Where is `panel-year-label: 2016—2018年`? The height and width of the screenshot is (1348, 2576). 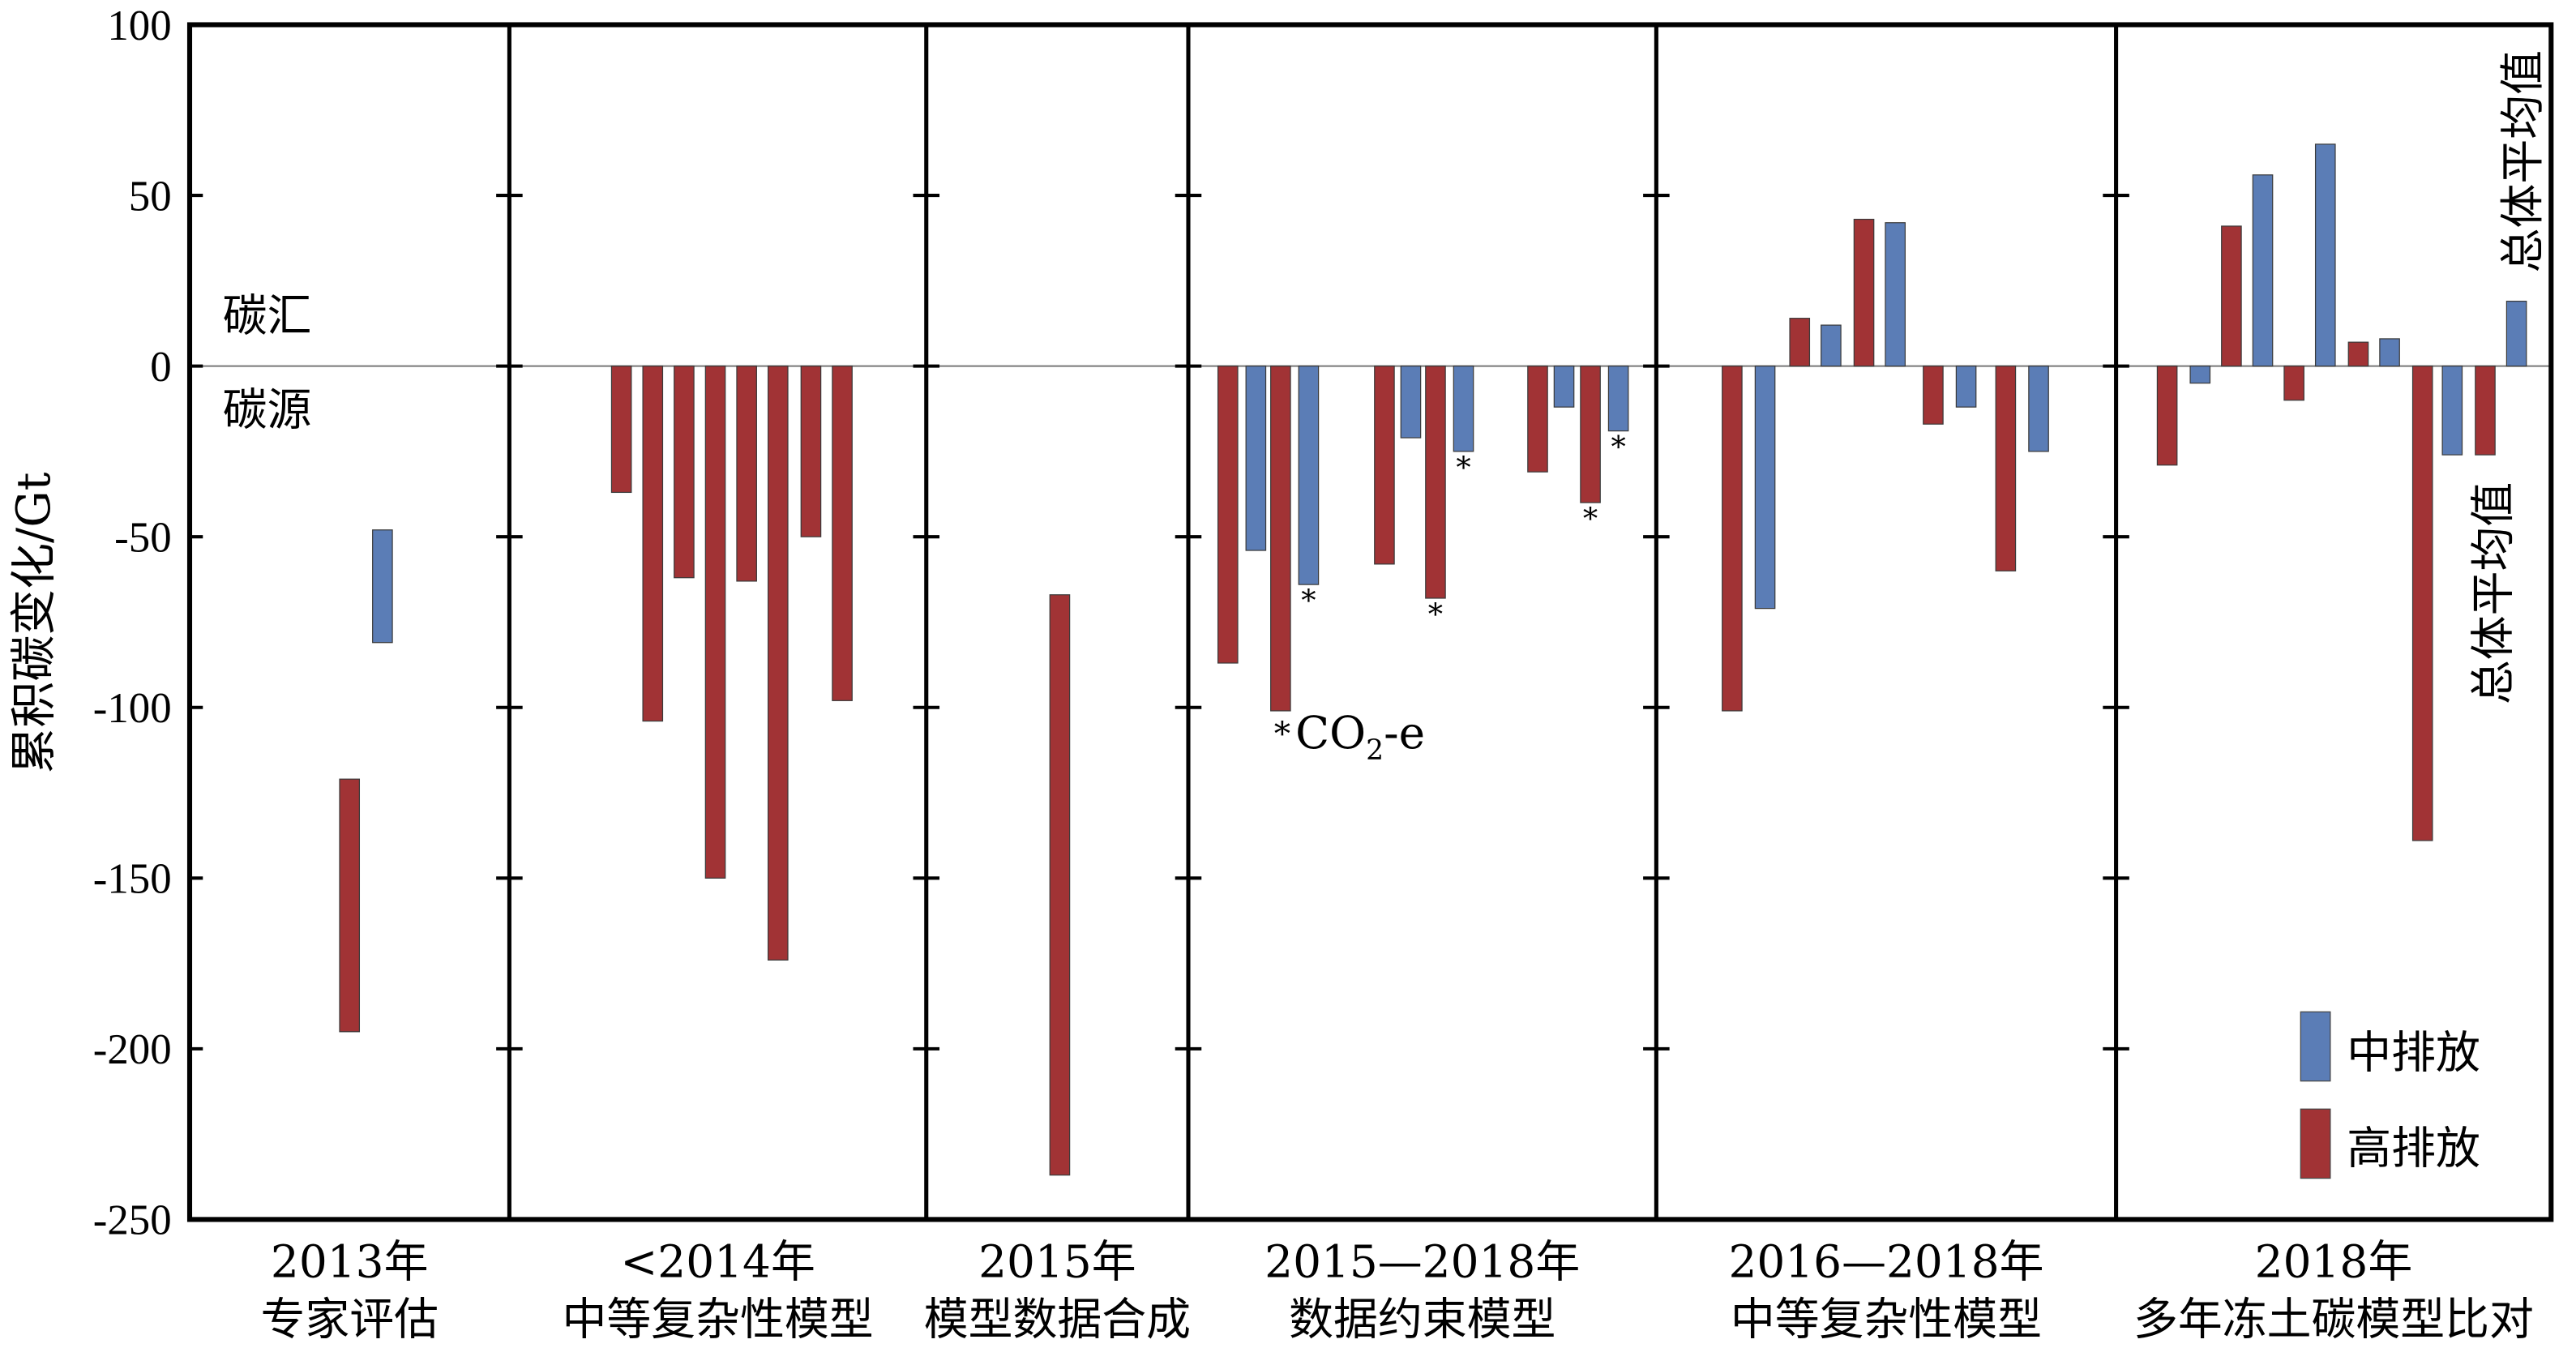 panel-year-label: 2016—2018年 is located at coordinates (1885, 1262).